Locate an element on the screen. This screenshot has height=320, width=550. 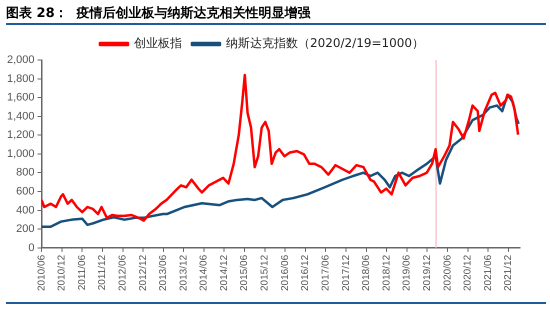
x-tick-label: 2018/06 is located at coordinates (366, 273).